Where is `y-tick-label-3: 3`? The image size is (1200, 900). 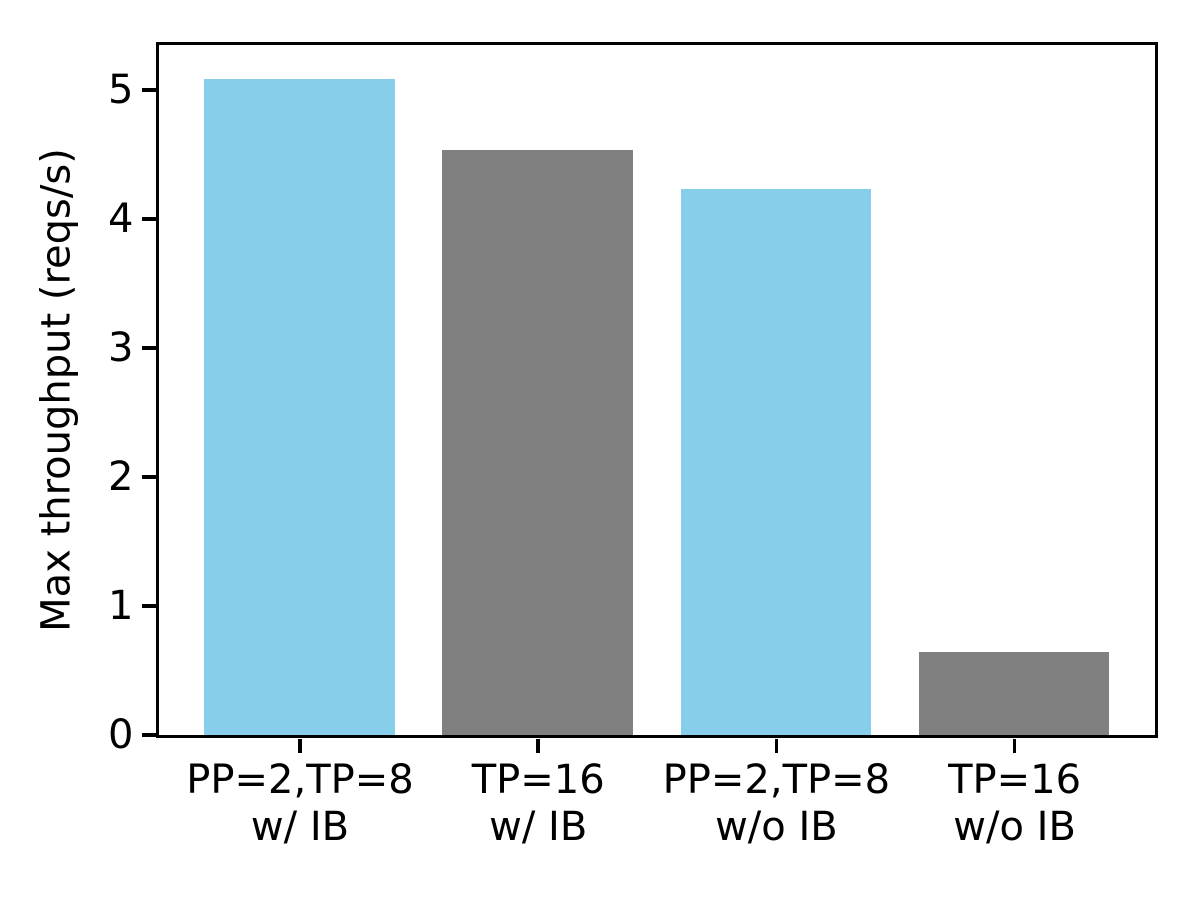 y-tick-label-3: 3 is located at coordinates (121, 347).